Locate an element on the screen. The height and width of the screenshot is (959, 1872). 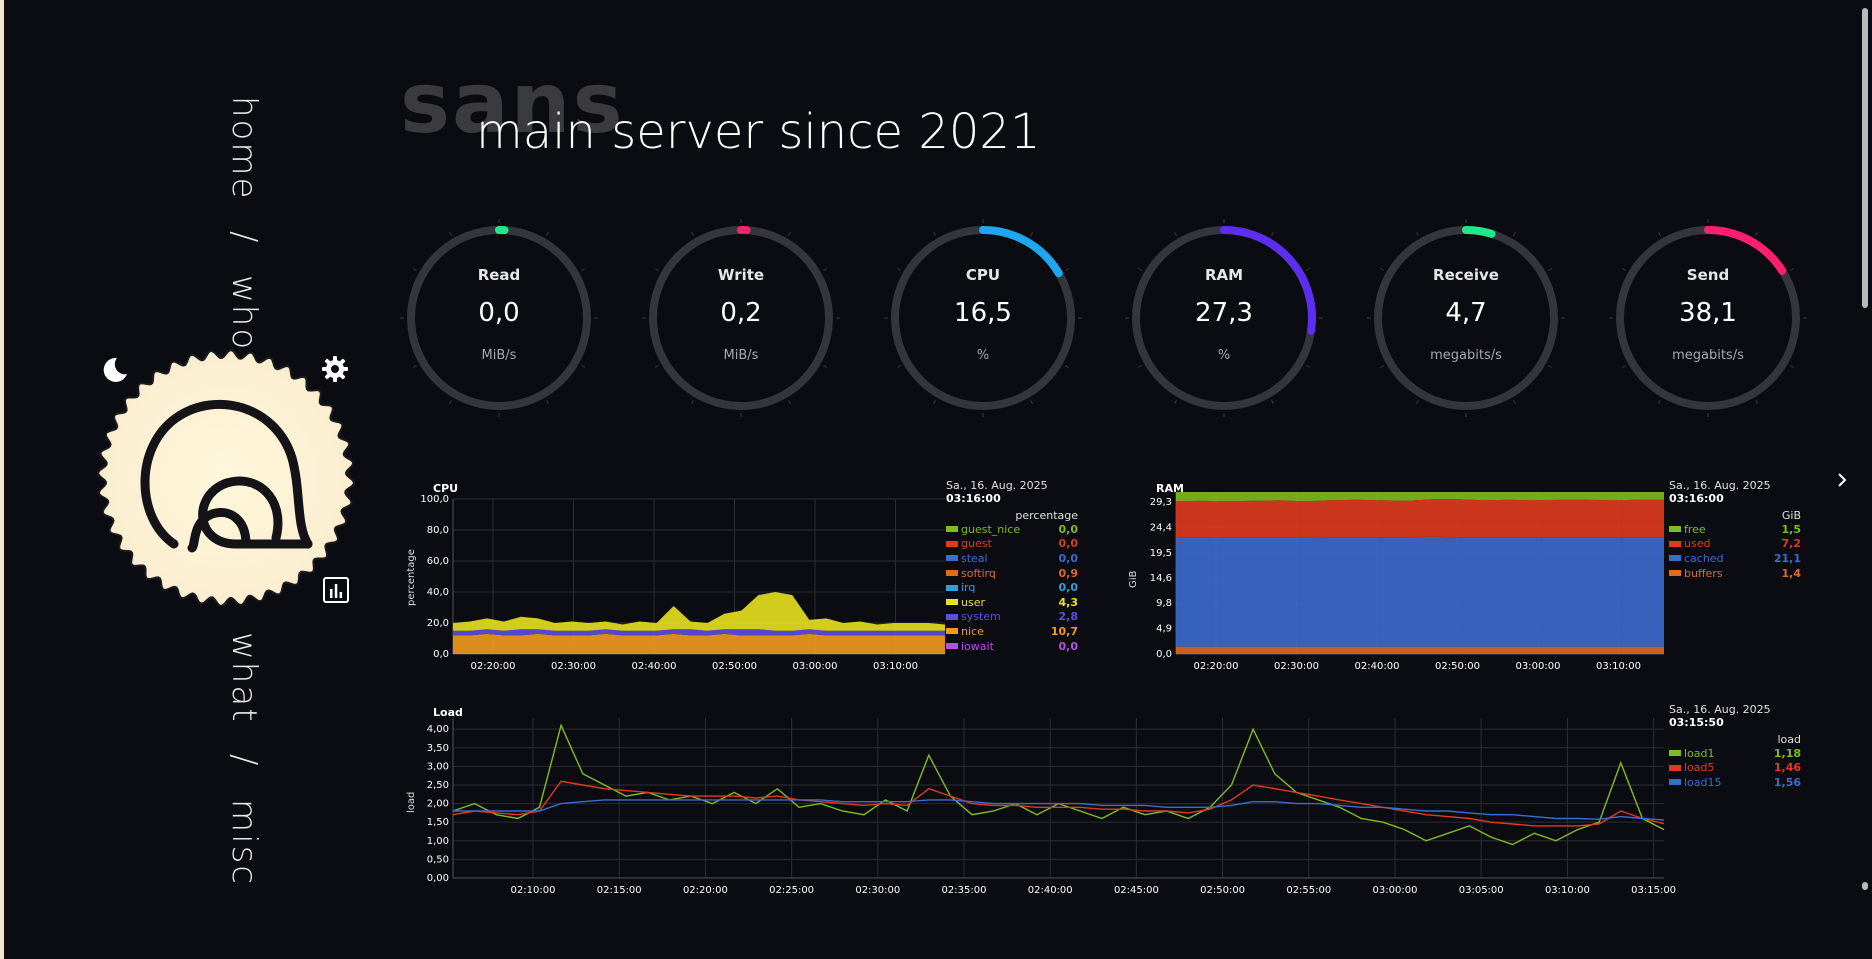
gauge-unit: % is located at coordinates (983, 355).